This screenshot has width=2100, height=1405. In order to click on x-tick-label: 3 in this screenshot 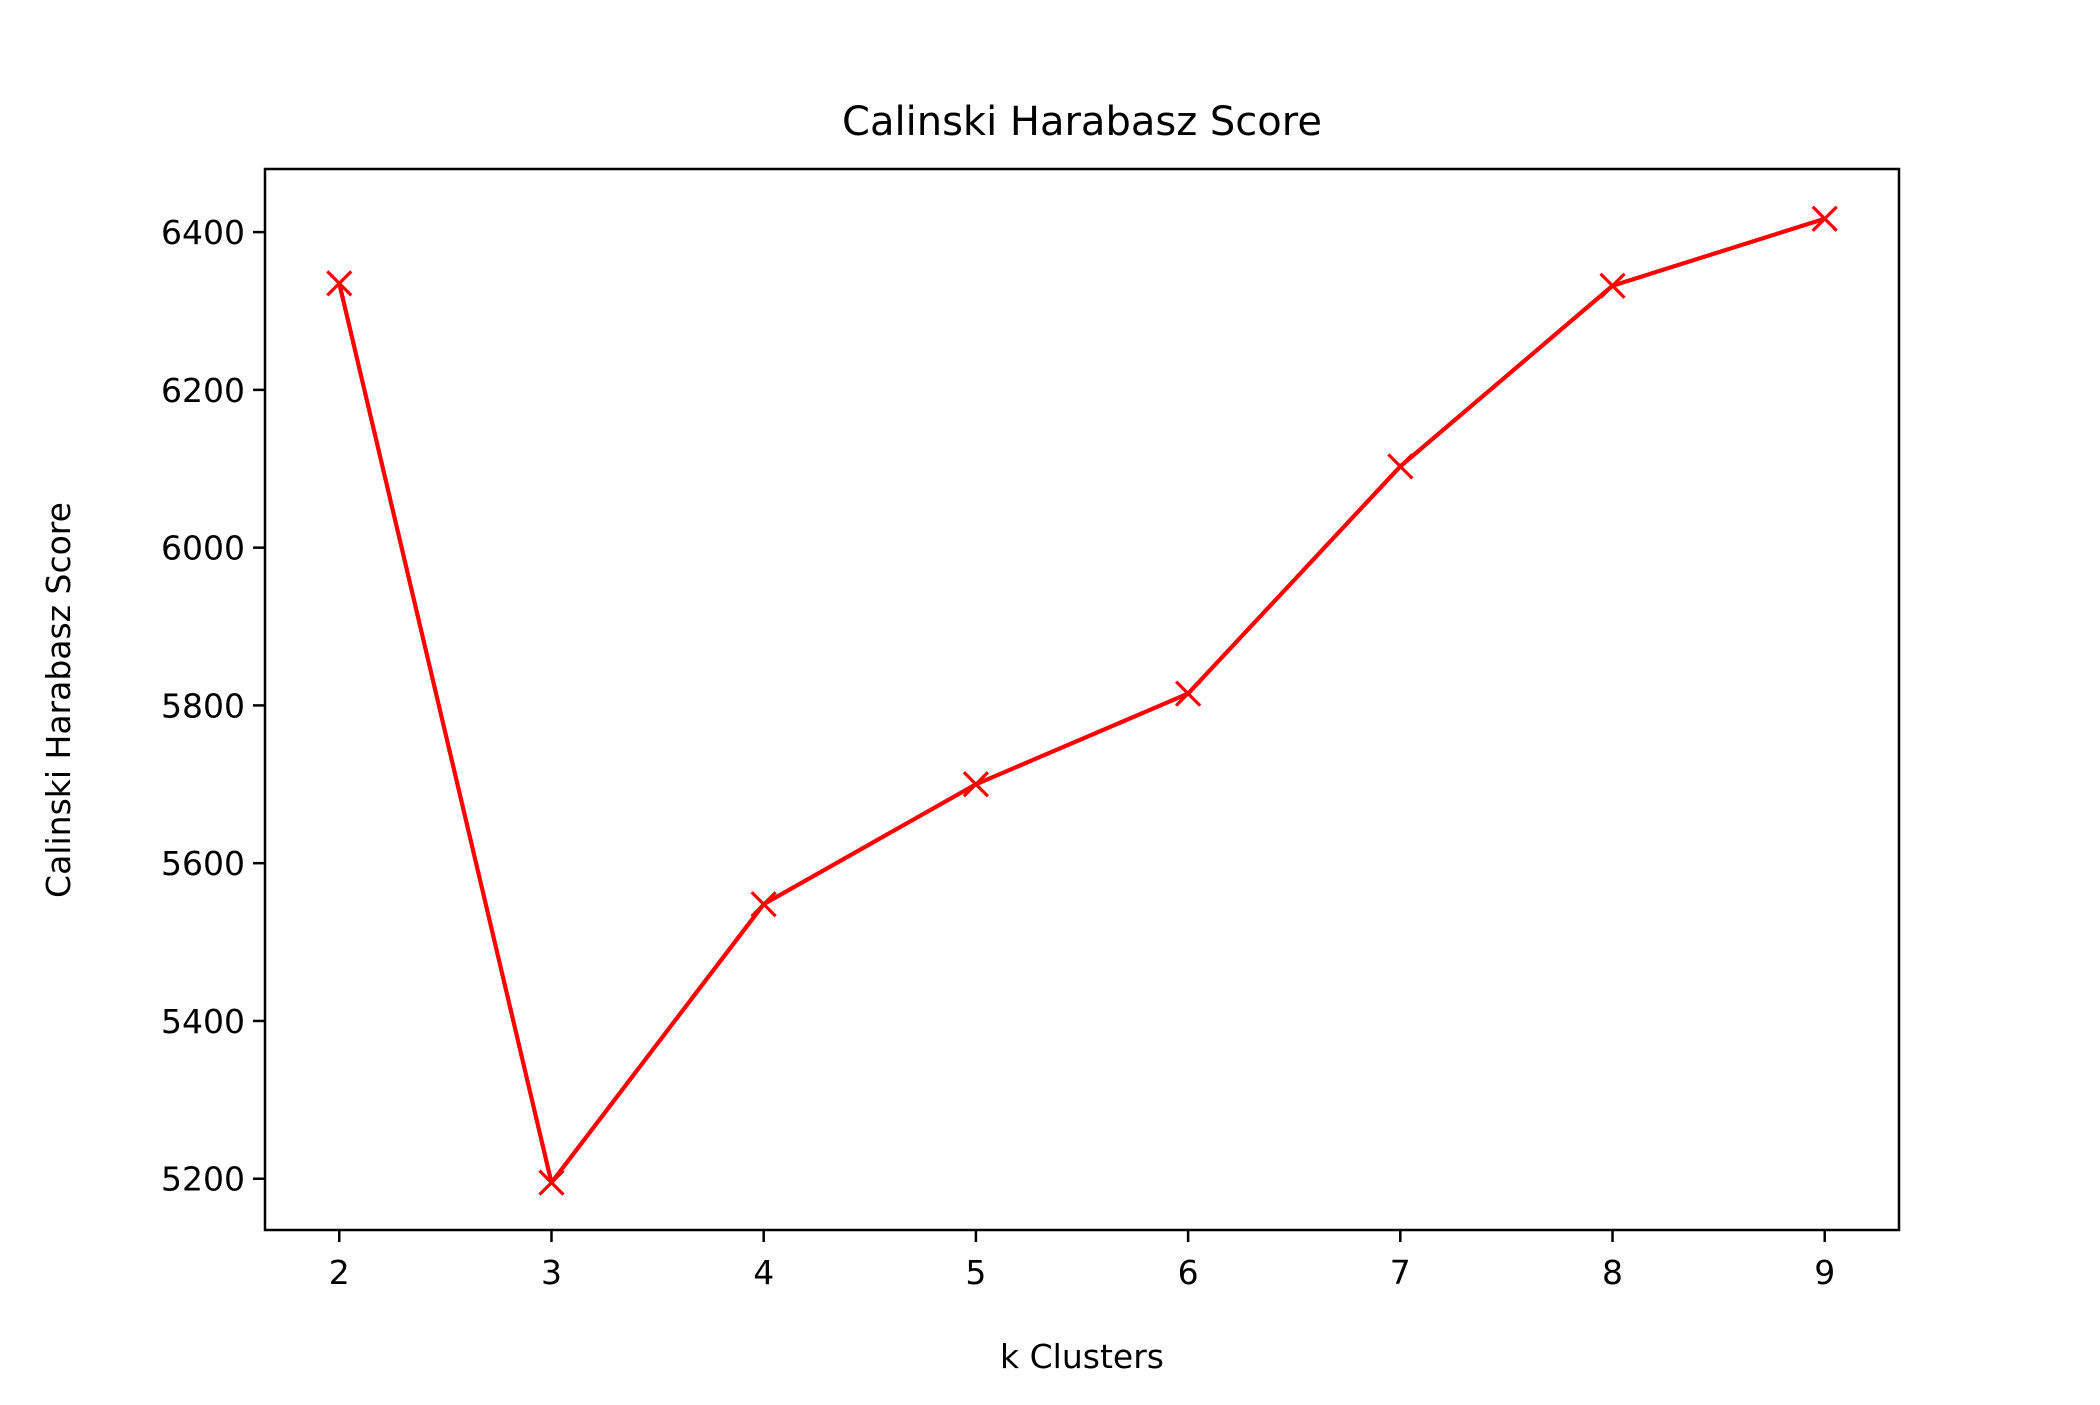, I will do `click(551, 1272)`.